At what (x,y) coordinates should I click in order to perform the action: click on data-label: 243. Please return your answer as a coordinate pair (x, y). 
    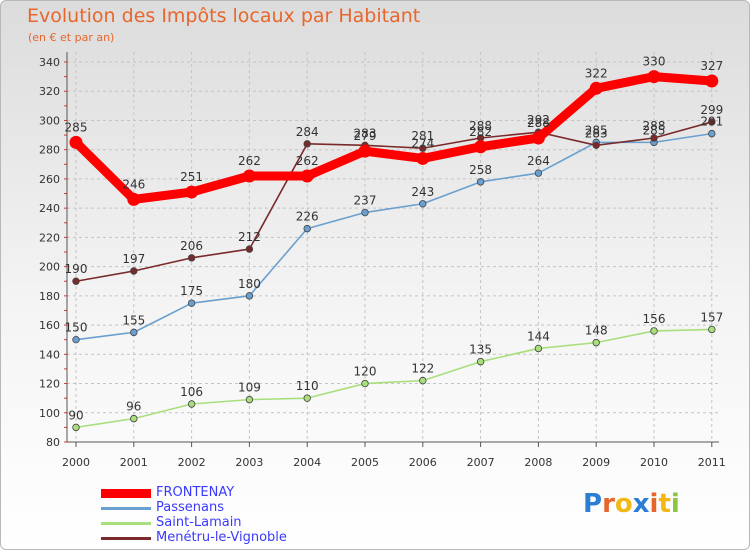
    Looking at the image, I should click on (422, 192).